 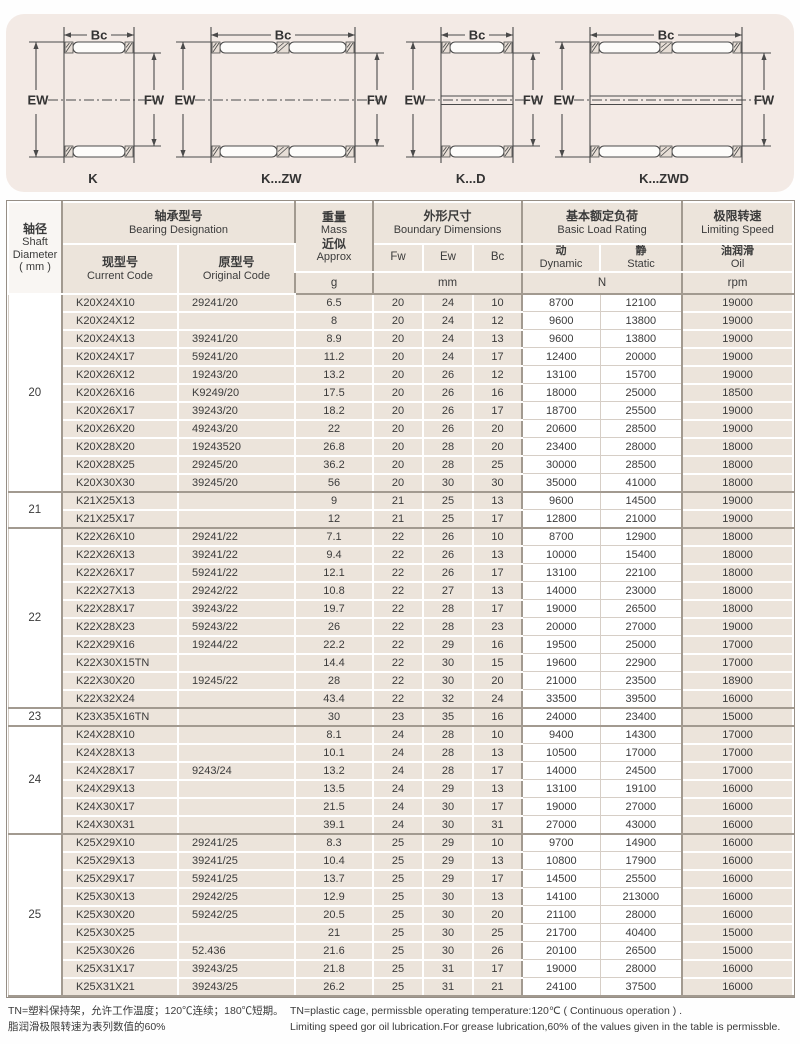 I want to click on diagram-label: K...ZWD, so click(x=664, y=178).